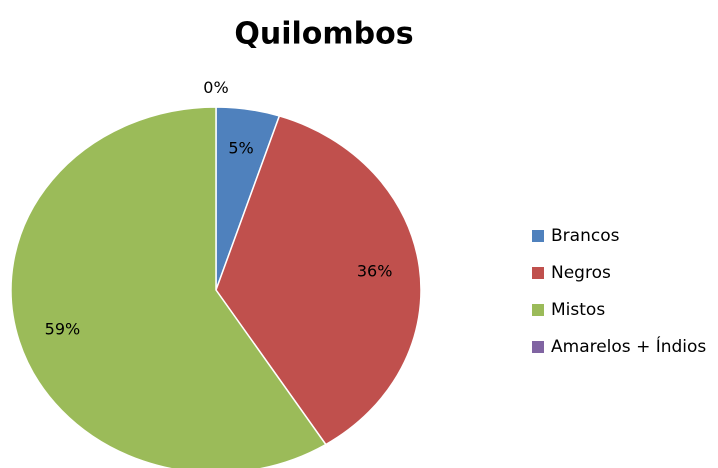 The width and height of the screenshot is (718, 468). I want to click on chart-title: Quilombos, so click(323, 34).